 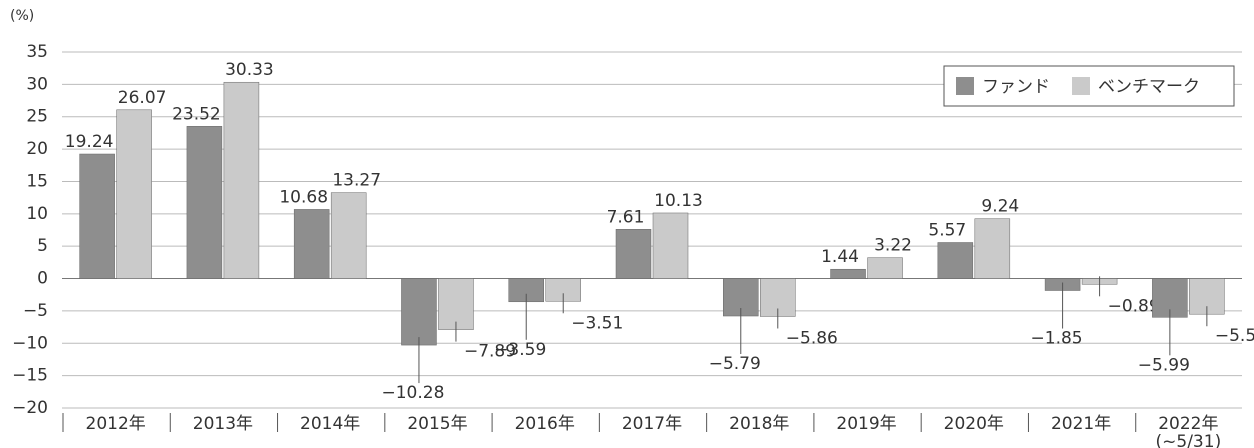 What do you see at coordinates (142, 98) in the screenshot?
I see `data-label: 26.07` at bounding box center [142, 98].